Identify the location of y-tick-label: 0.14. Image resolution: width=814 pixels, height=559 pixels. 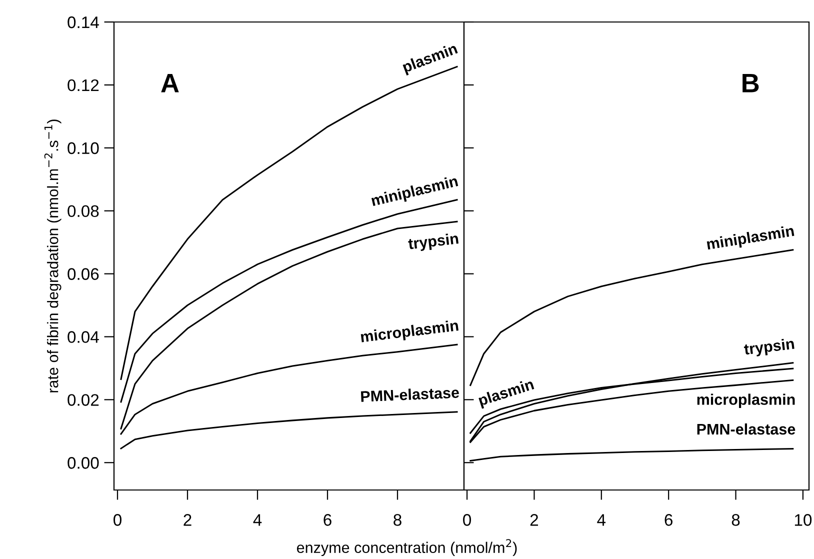
(83, 22).